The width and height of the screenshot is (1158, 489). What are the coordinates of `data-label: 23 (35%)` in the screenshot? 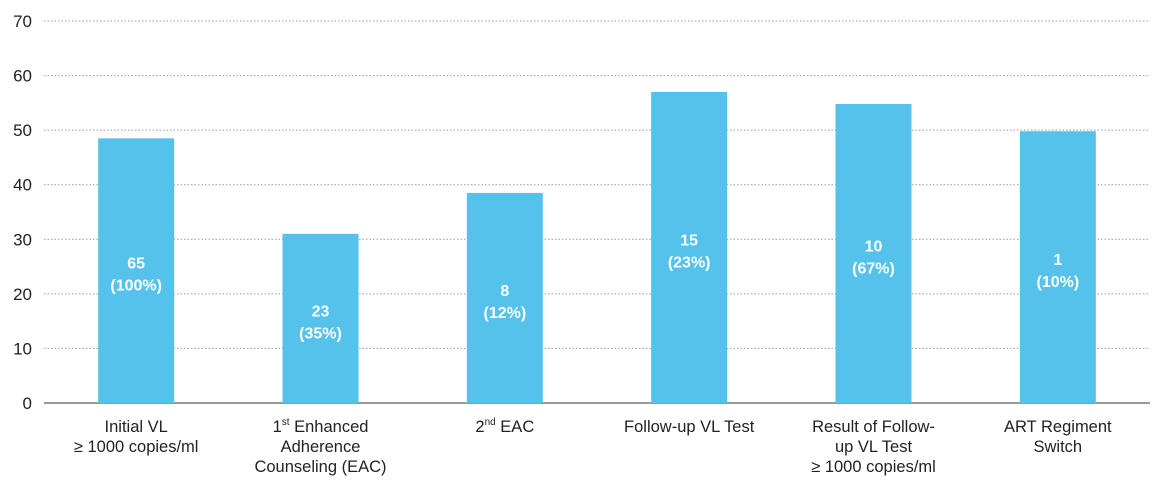 It's located at (320, 322).